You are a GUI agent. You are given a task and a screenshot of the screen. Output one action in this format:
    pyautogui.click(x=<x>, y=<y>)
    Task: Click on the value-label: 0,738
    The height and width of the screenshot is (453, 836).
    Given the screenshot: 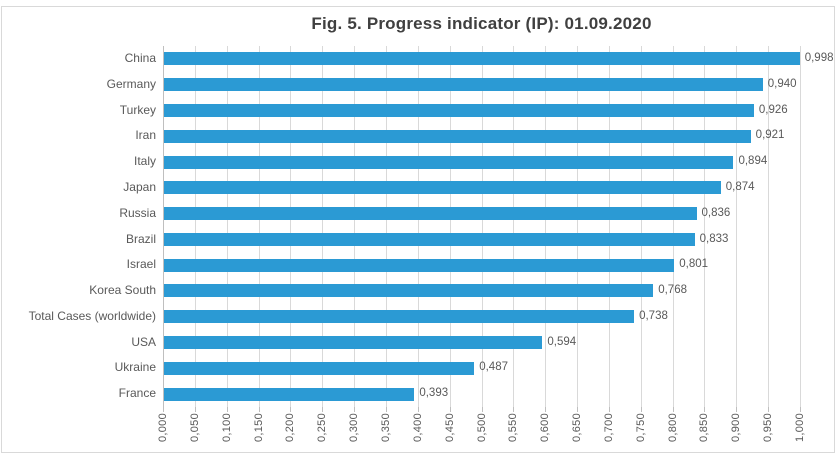 What is the action you would take?
    pyautogui.click(x=653, y=315)
    